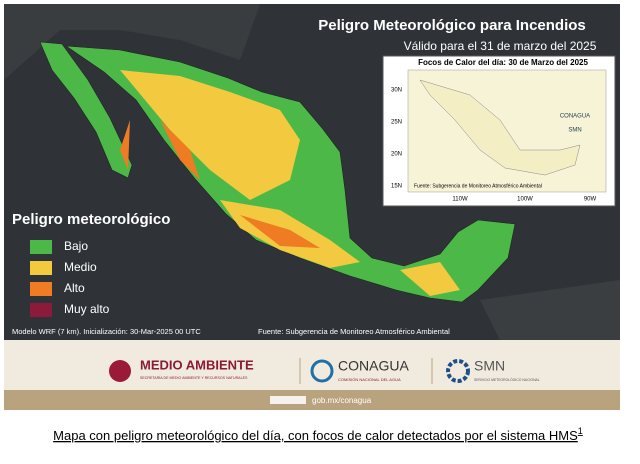 The image size is (640, 464). What do you see at coordinates (369, 379) in the screenshot?
I see `conagua-subtitle: COMISIÓN NACIONAL DEL AGUA` at bounding box center [369, 379].